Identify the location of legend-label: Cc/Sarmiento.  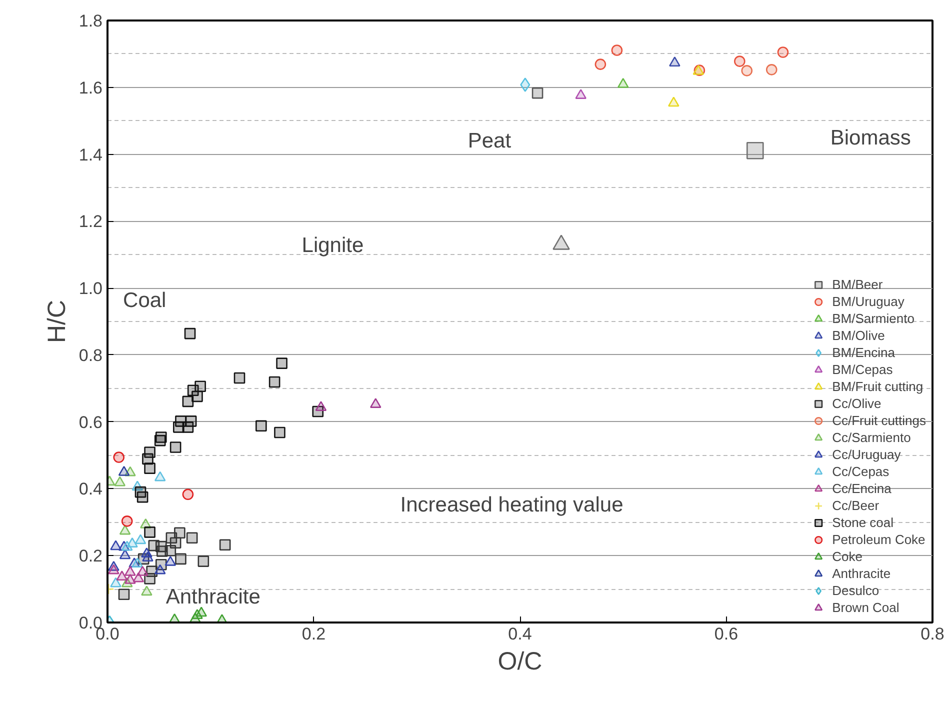
(871, 437).